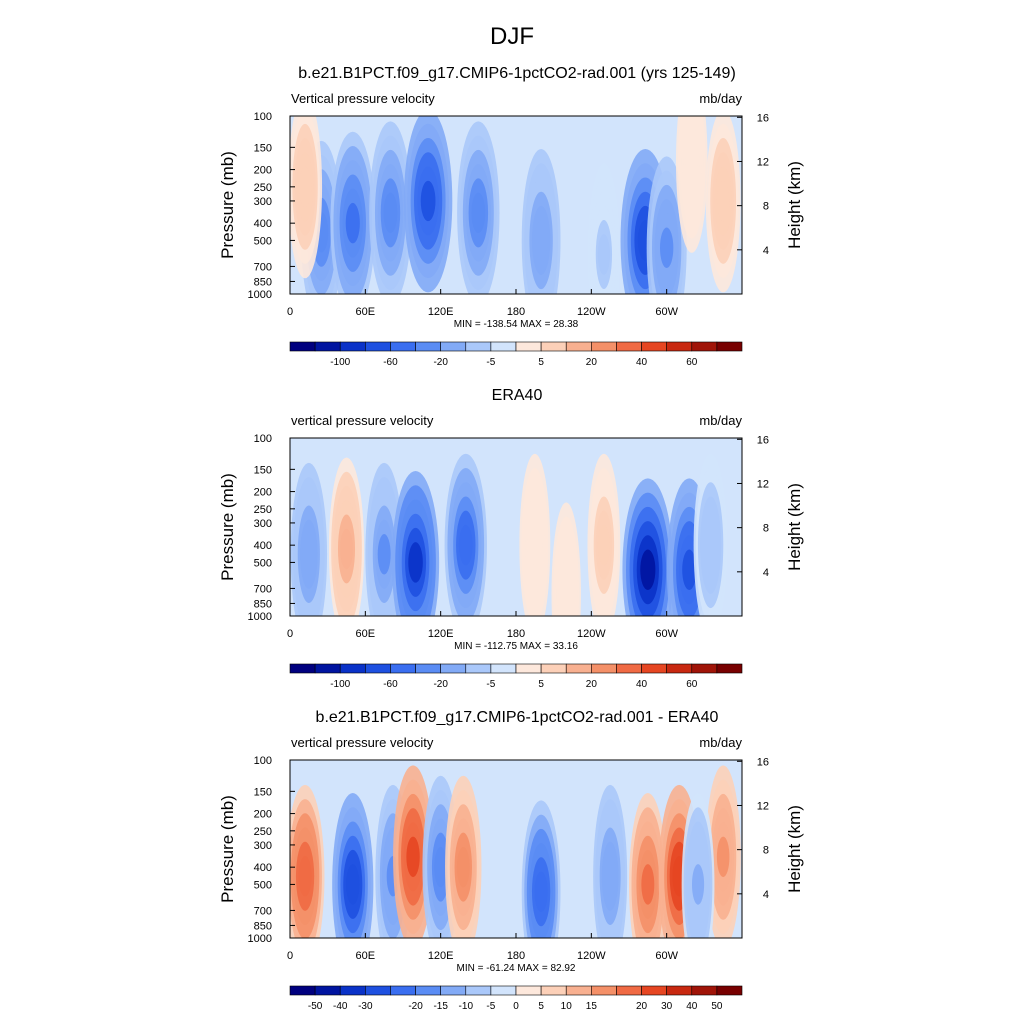  Describe the element at coordinates (516, 1006) in the screenshot. I see `colorbar-label: 0` at that location.